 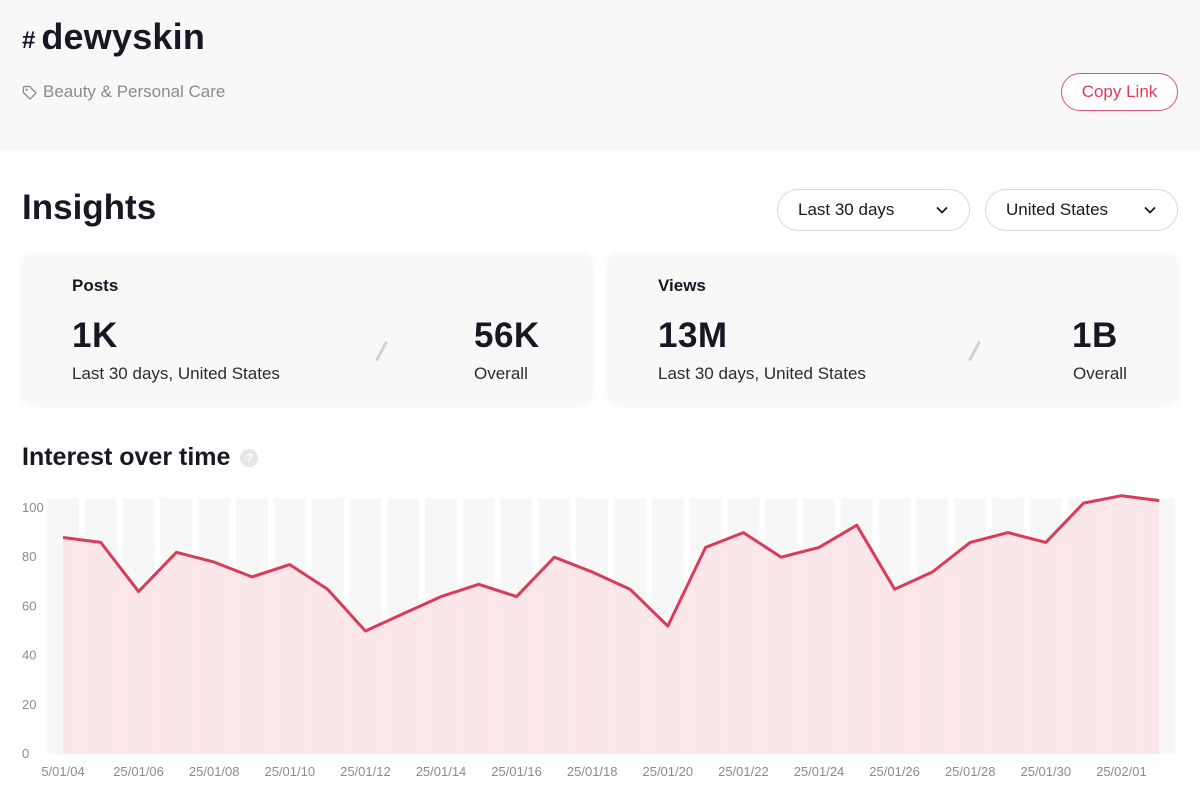 I want to click on x-tick-label: 25/01/18, so click(x=592, y=771).